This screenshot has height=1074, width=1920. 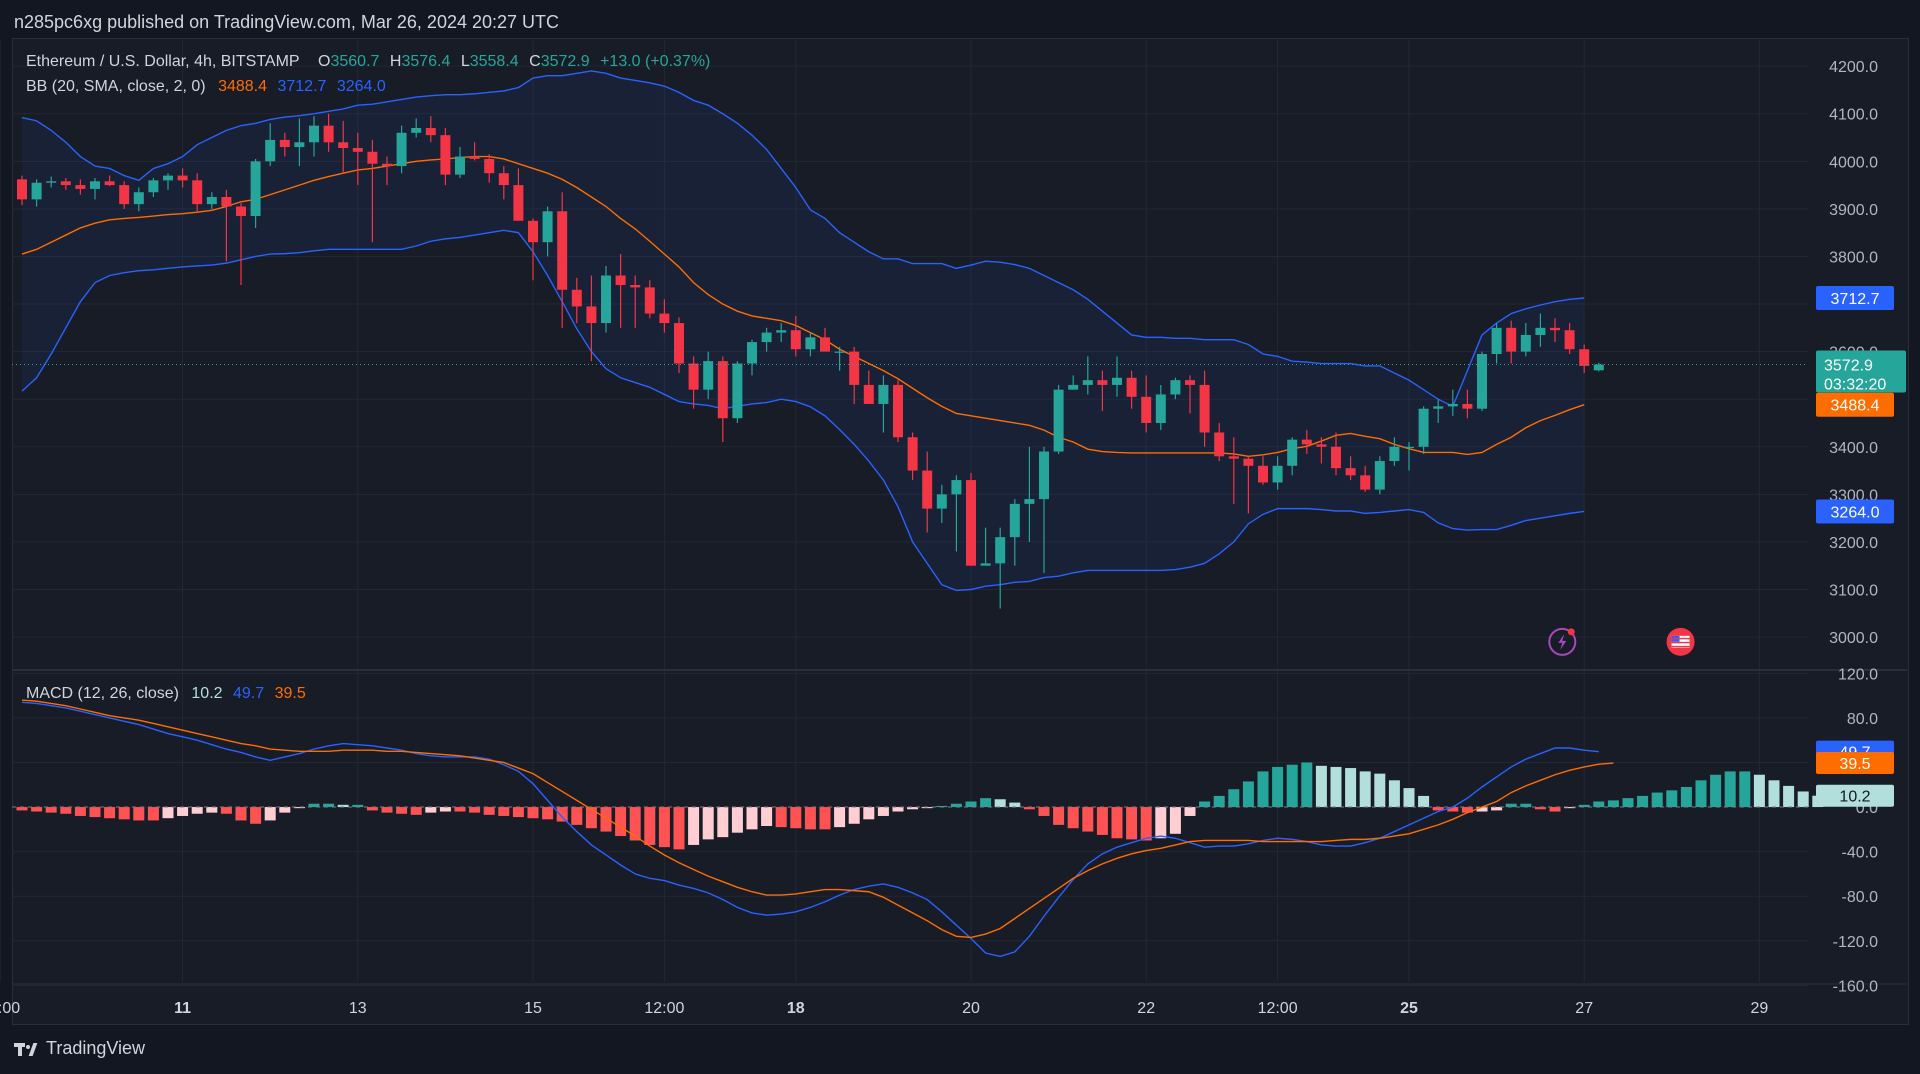 What do you see at coordinates (1860, 897) in the screenshot?
I see `macd-axis-tick: -80.0` at bounding box center [1860, 897].